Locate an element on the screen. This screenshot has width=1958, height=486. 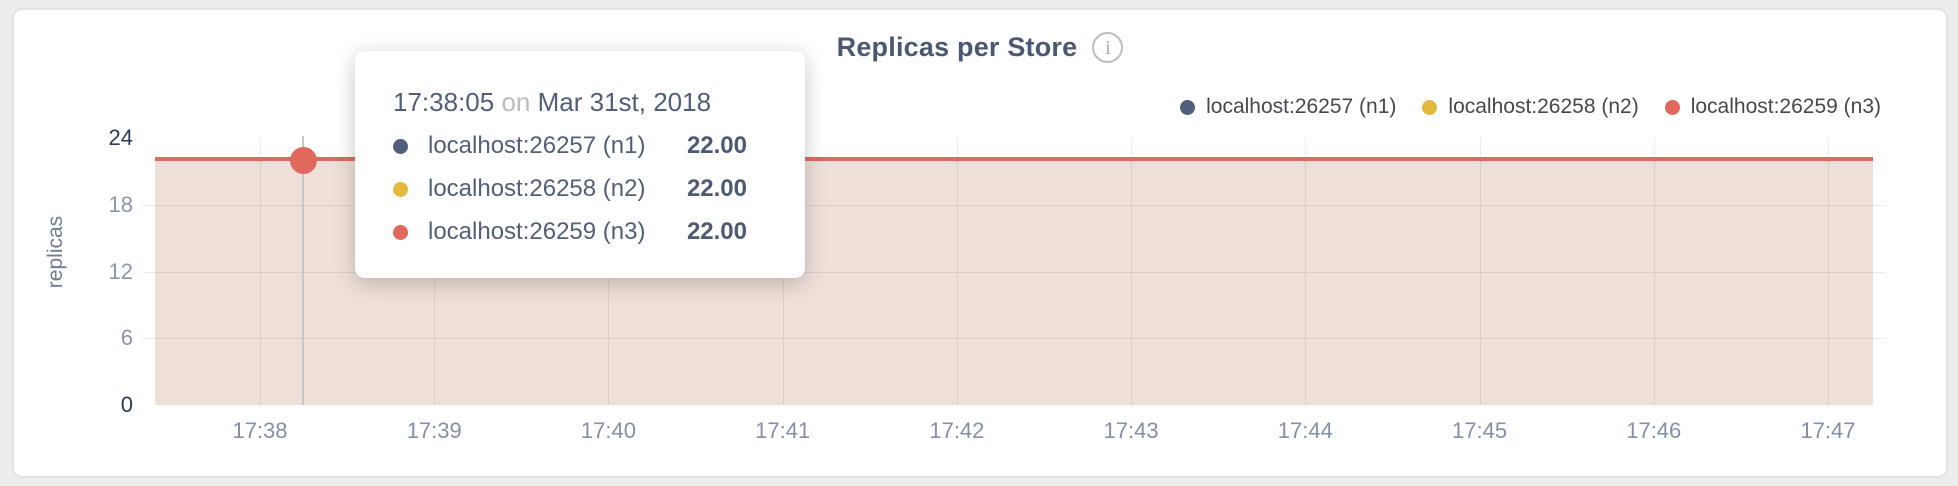
y-tick-label: 0 is located at coordinates (126, 404).